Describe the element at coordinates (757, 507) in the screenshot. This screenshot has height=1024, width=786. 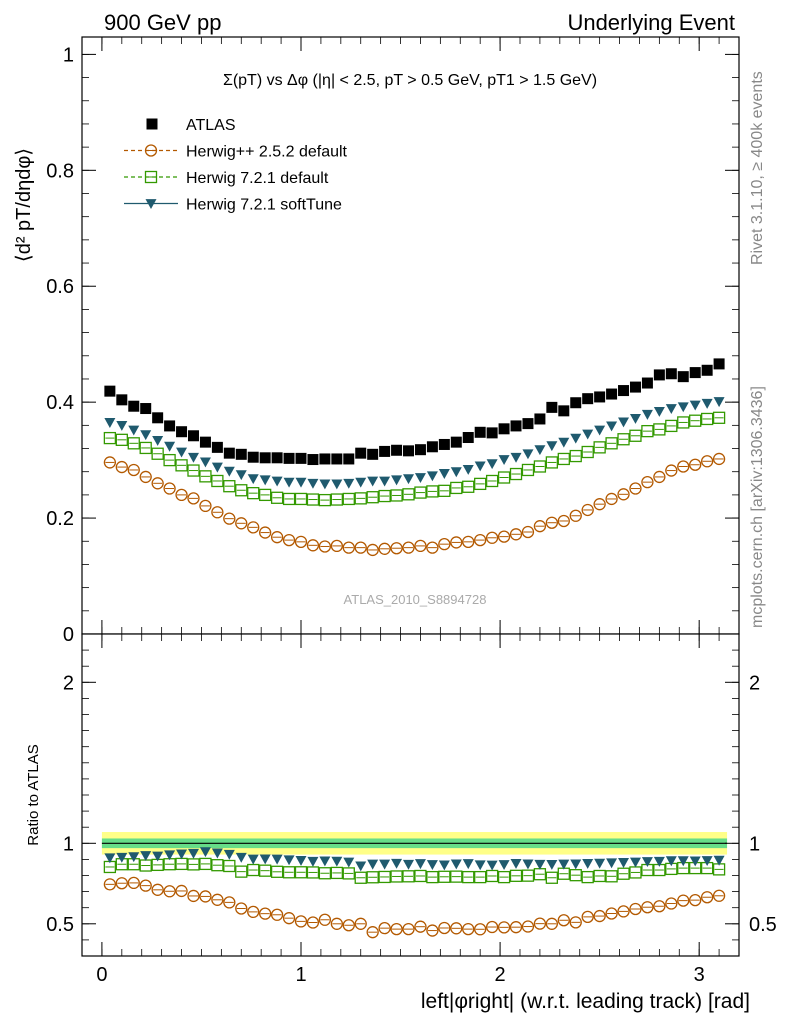
I see `mcplots-label: mcplots.cern.ch [arXiv:1306.3436]` at that location.